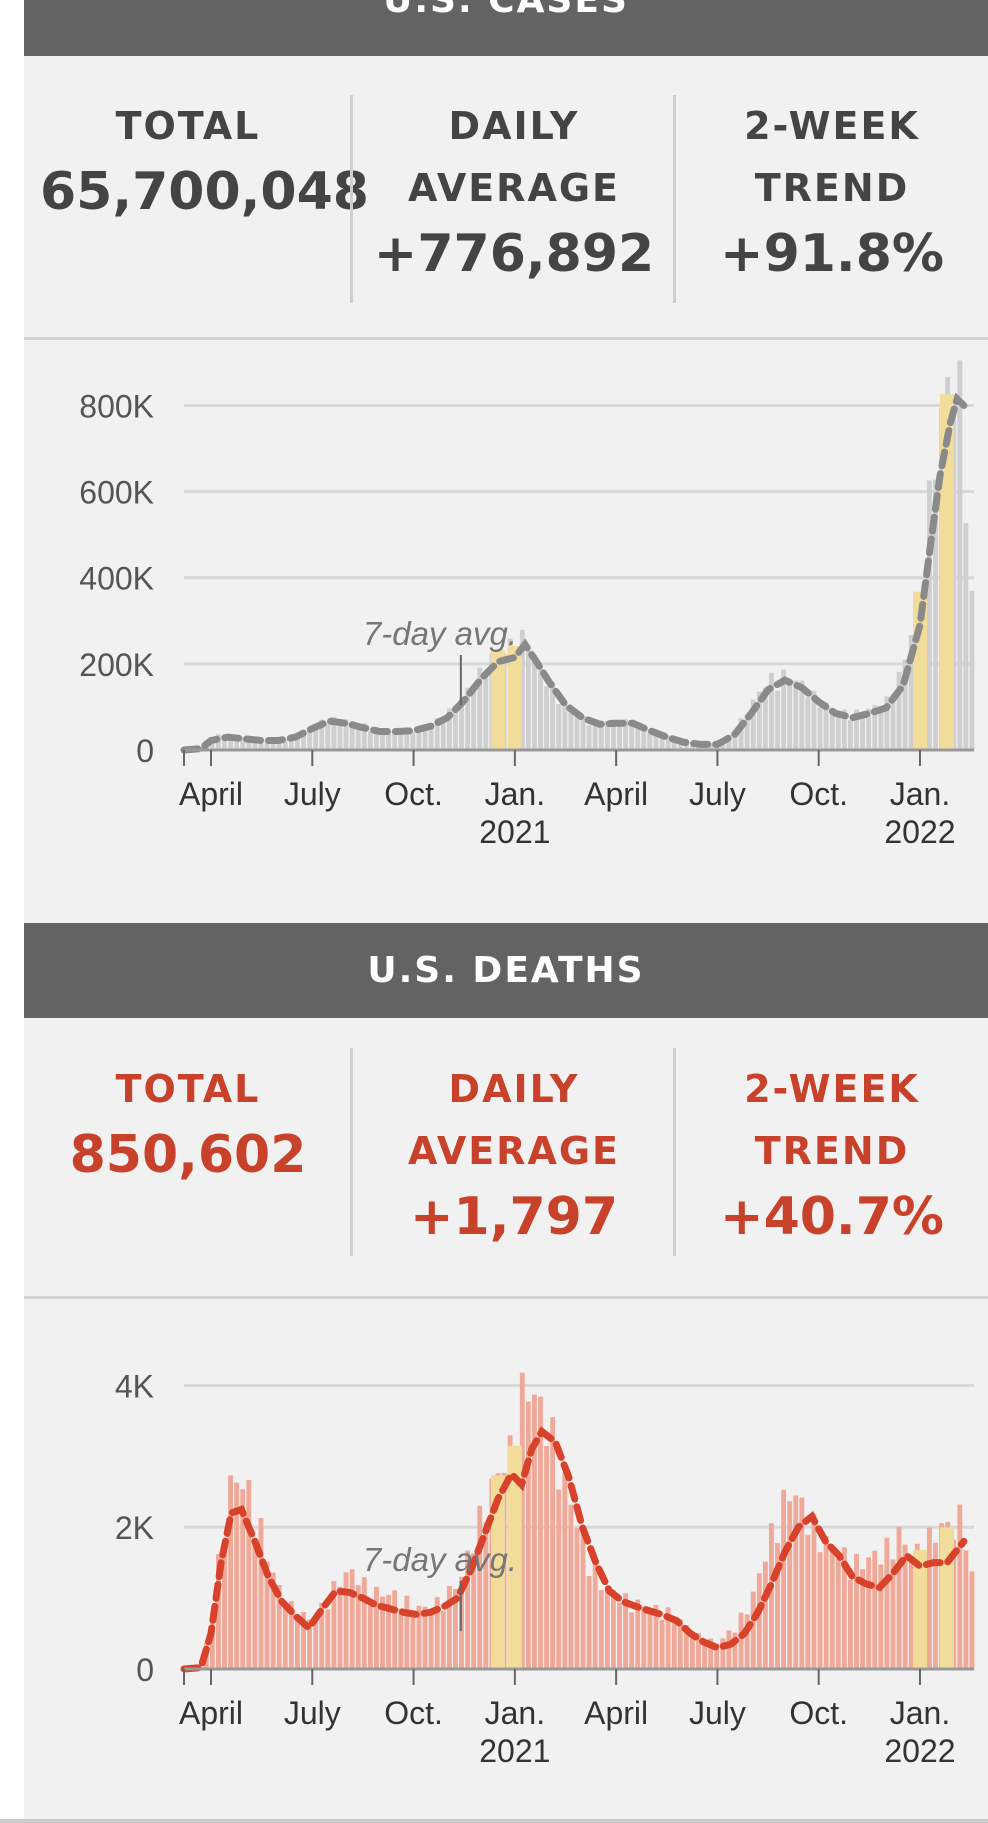 The width and height of the screenshot is (988, 1823). I want to click on cases-chart-x-tick-year: 2022, so click(919, 832).